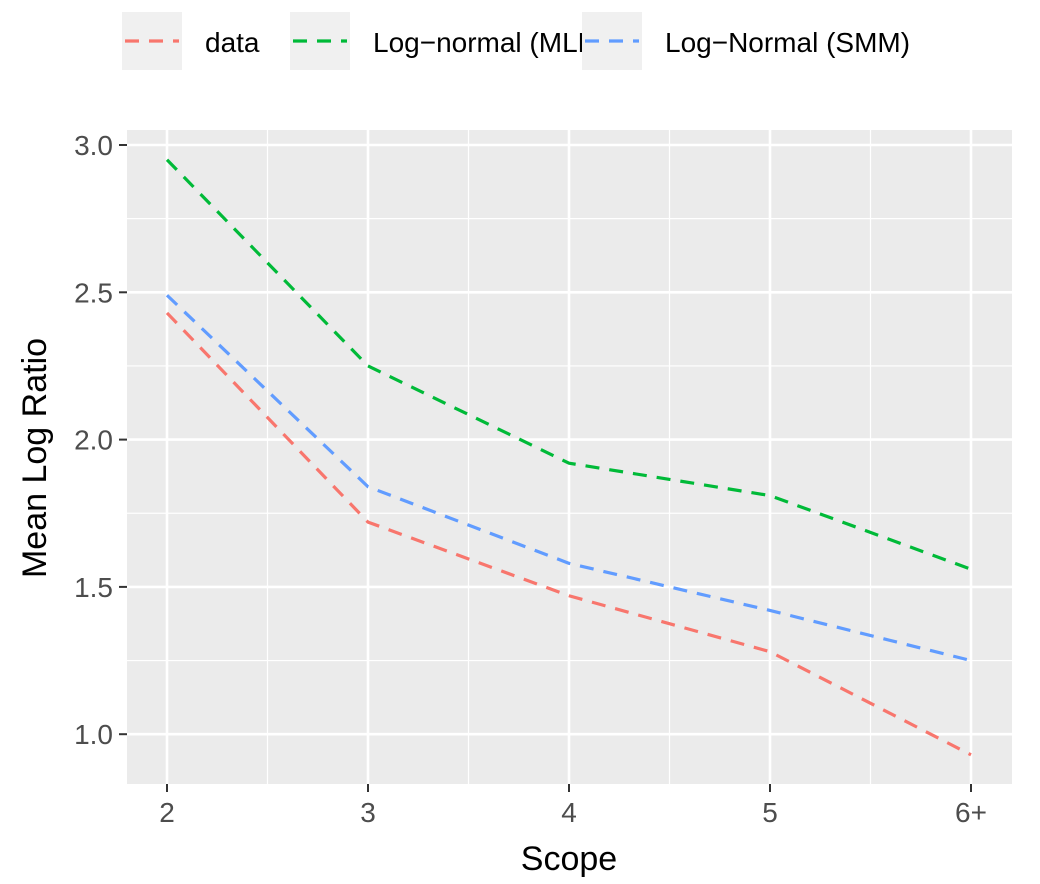 The height and width of the screenshot is (884, 1040). Describe the element at coordinates (93, 292) in the screenshot. I see `y-tick-label: 2.5` at that location.